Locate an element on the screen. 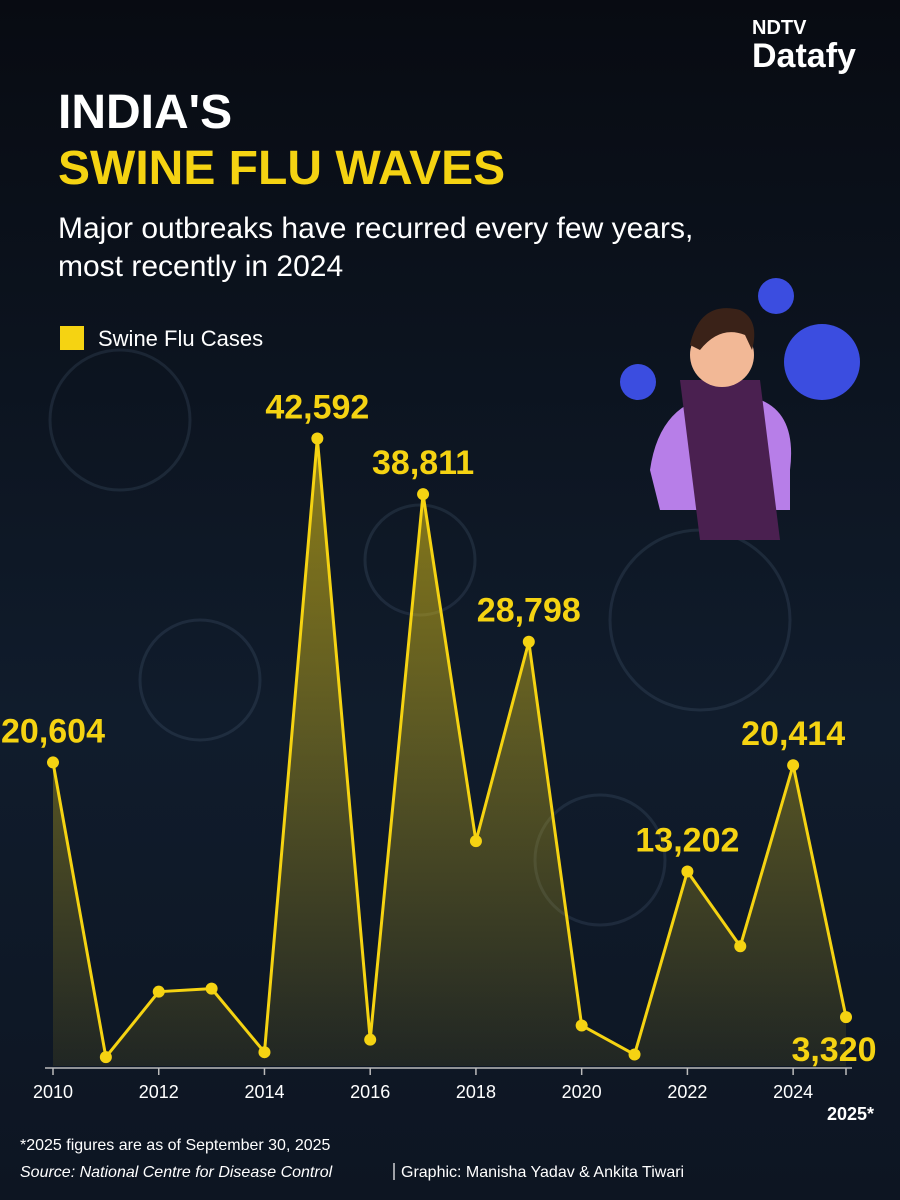 The image size is (900, 1200). data-label: 20,414 is located at coordinates (793, 734).